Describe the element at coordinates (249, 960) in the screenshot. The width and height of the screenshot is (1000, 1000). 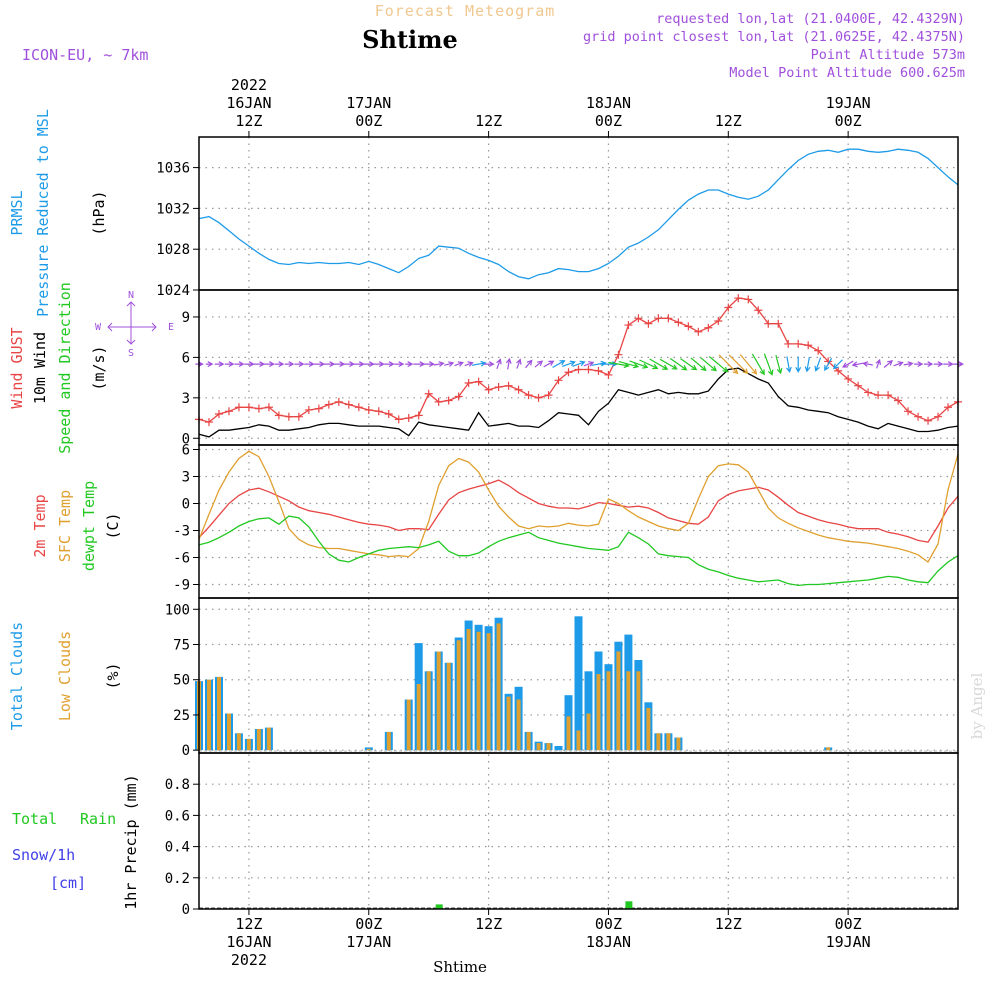
I see `bottom-time-label: 2022` at that location.